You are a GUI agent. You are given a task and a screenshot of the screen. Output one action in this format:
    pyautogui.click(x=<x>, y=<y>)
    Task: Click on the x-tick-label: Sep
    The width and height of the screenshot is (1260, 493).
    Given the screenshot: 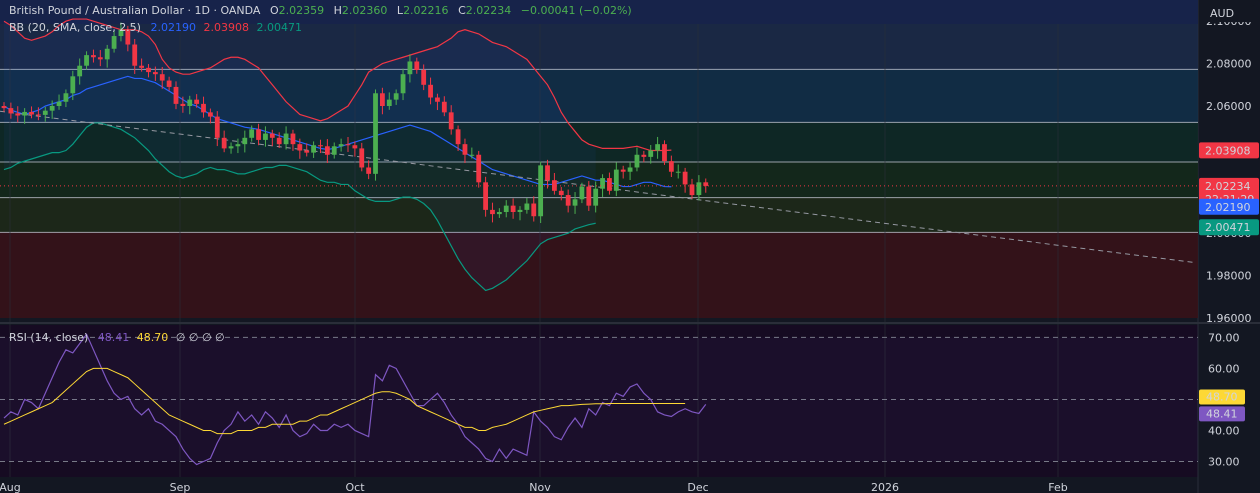 What is the action you would take?
    pyautogui.click(x=180, y=487)
    